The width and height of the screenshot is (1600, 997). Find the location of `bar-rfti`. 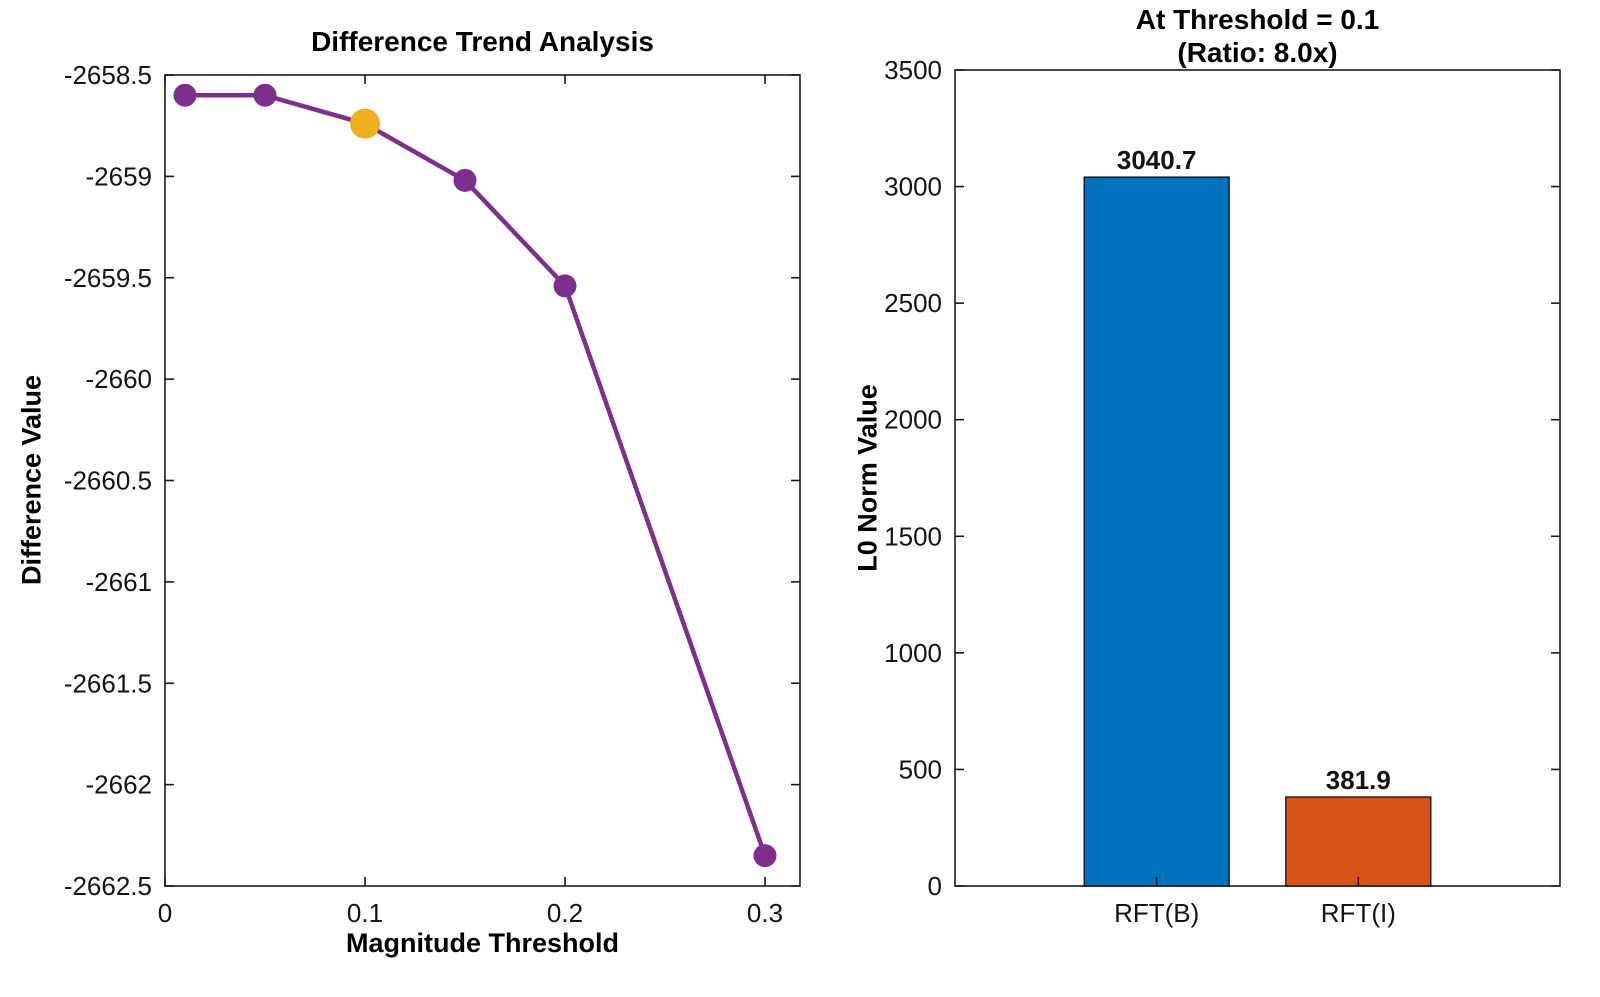

bar-rfti is located at coordinates (1358, 841).